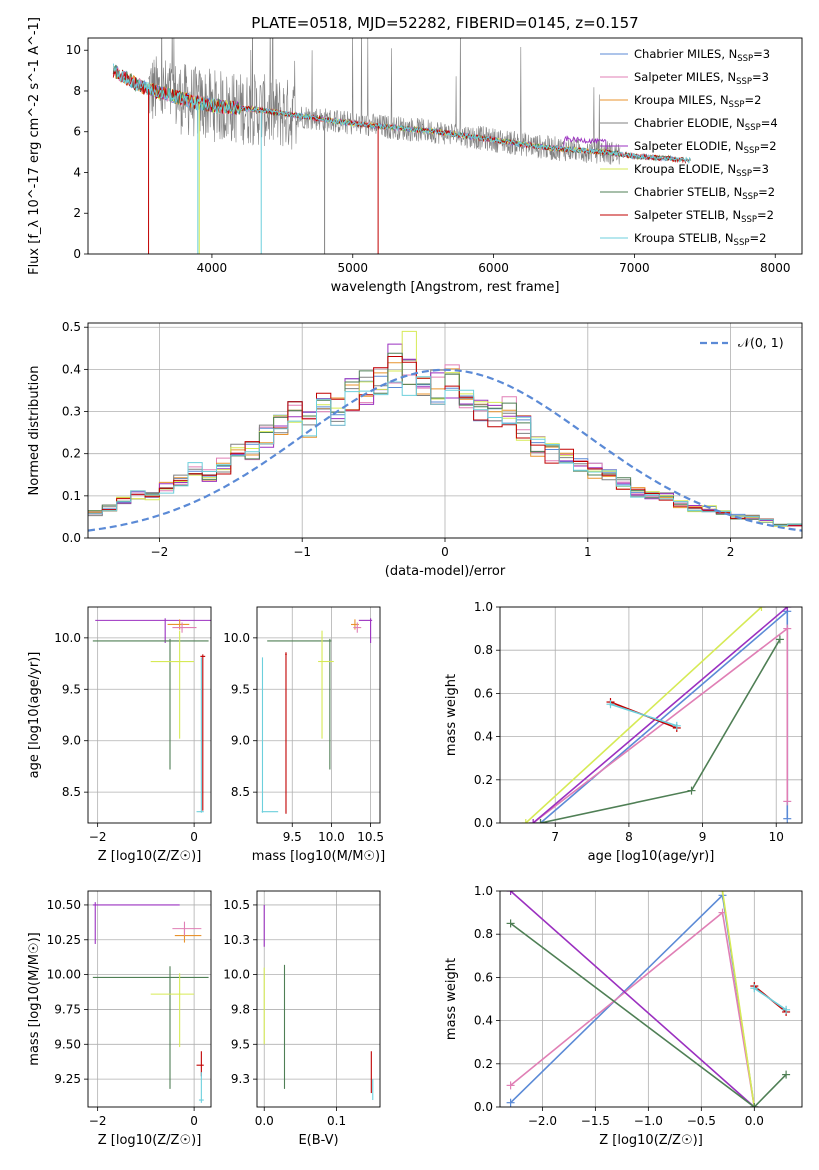  What do you see at coordinates (595, 1121) in the screenshot?
I see `x-tick-label: −1.5` at bounding box center [595, 1121].